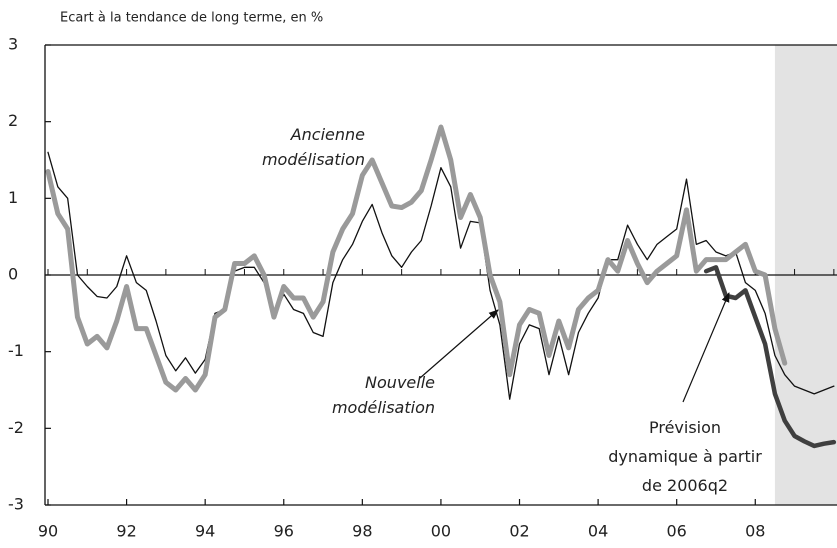 Image resolution: width=837 pixels, height=548 pixels. I want to click on y-tick-label: 1, so click(13, 197).